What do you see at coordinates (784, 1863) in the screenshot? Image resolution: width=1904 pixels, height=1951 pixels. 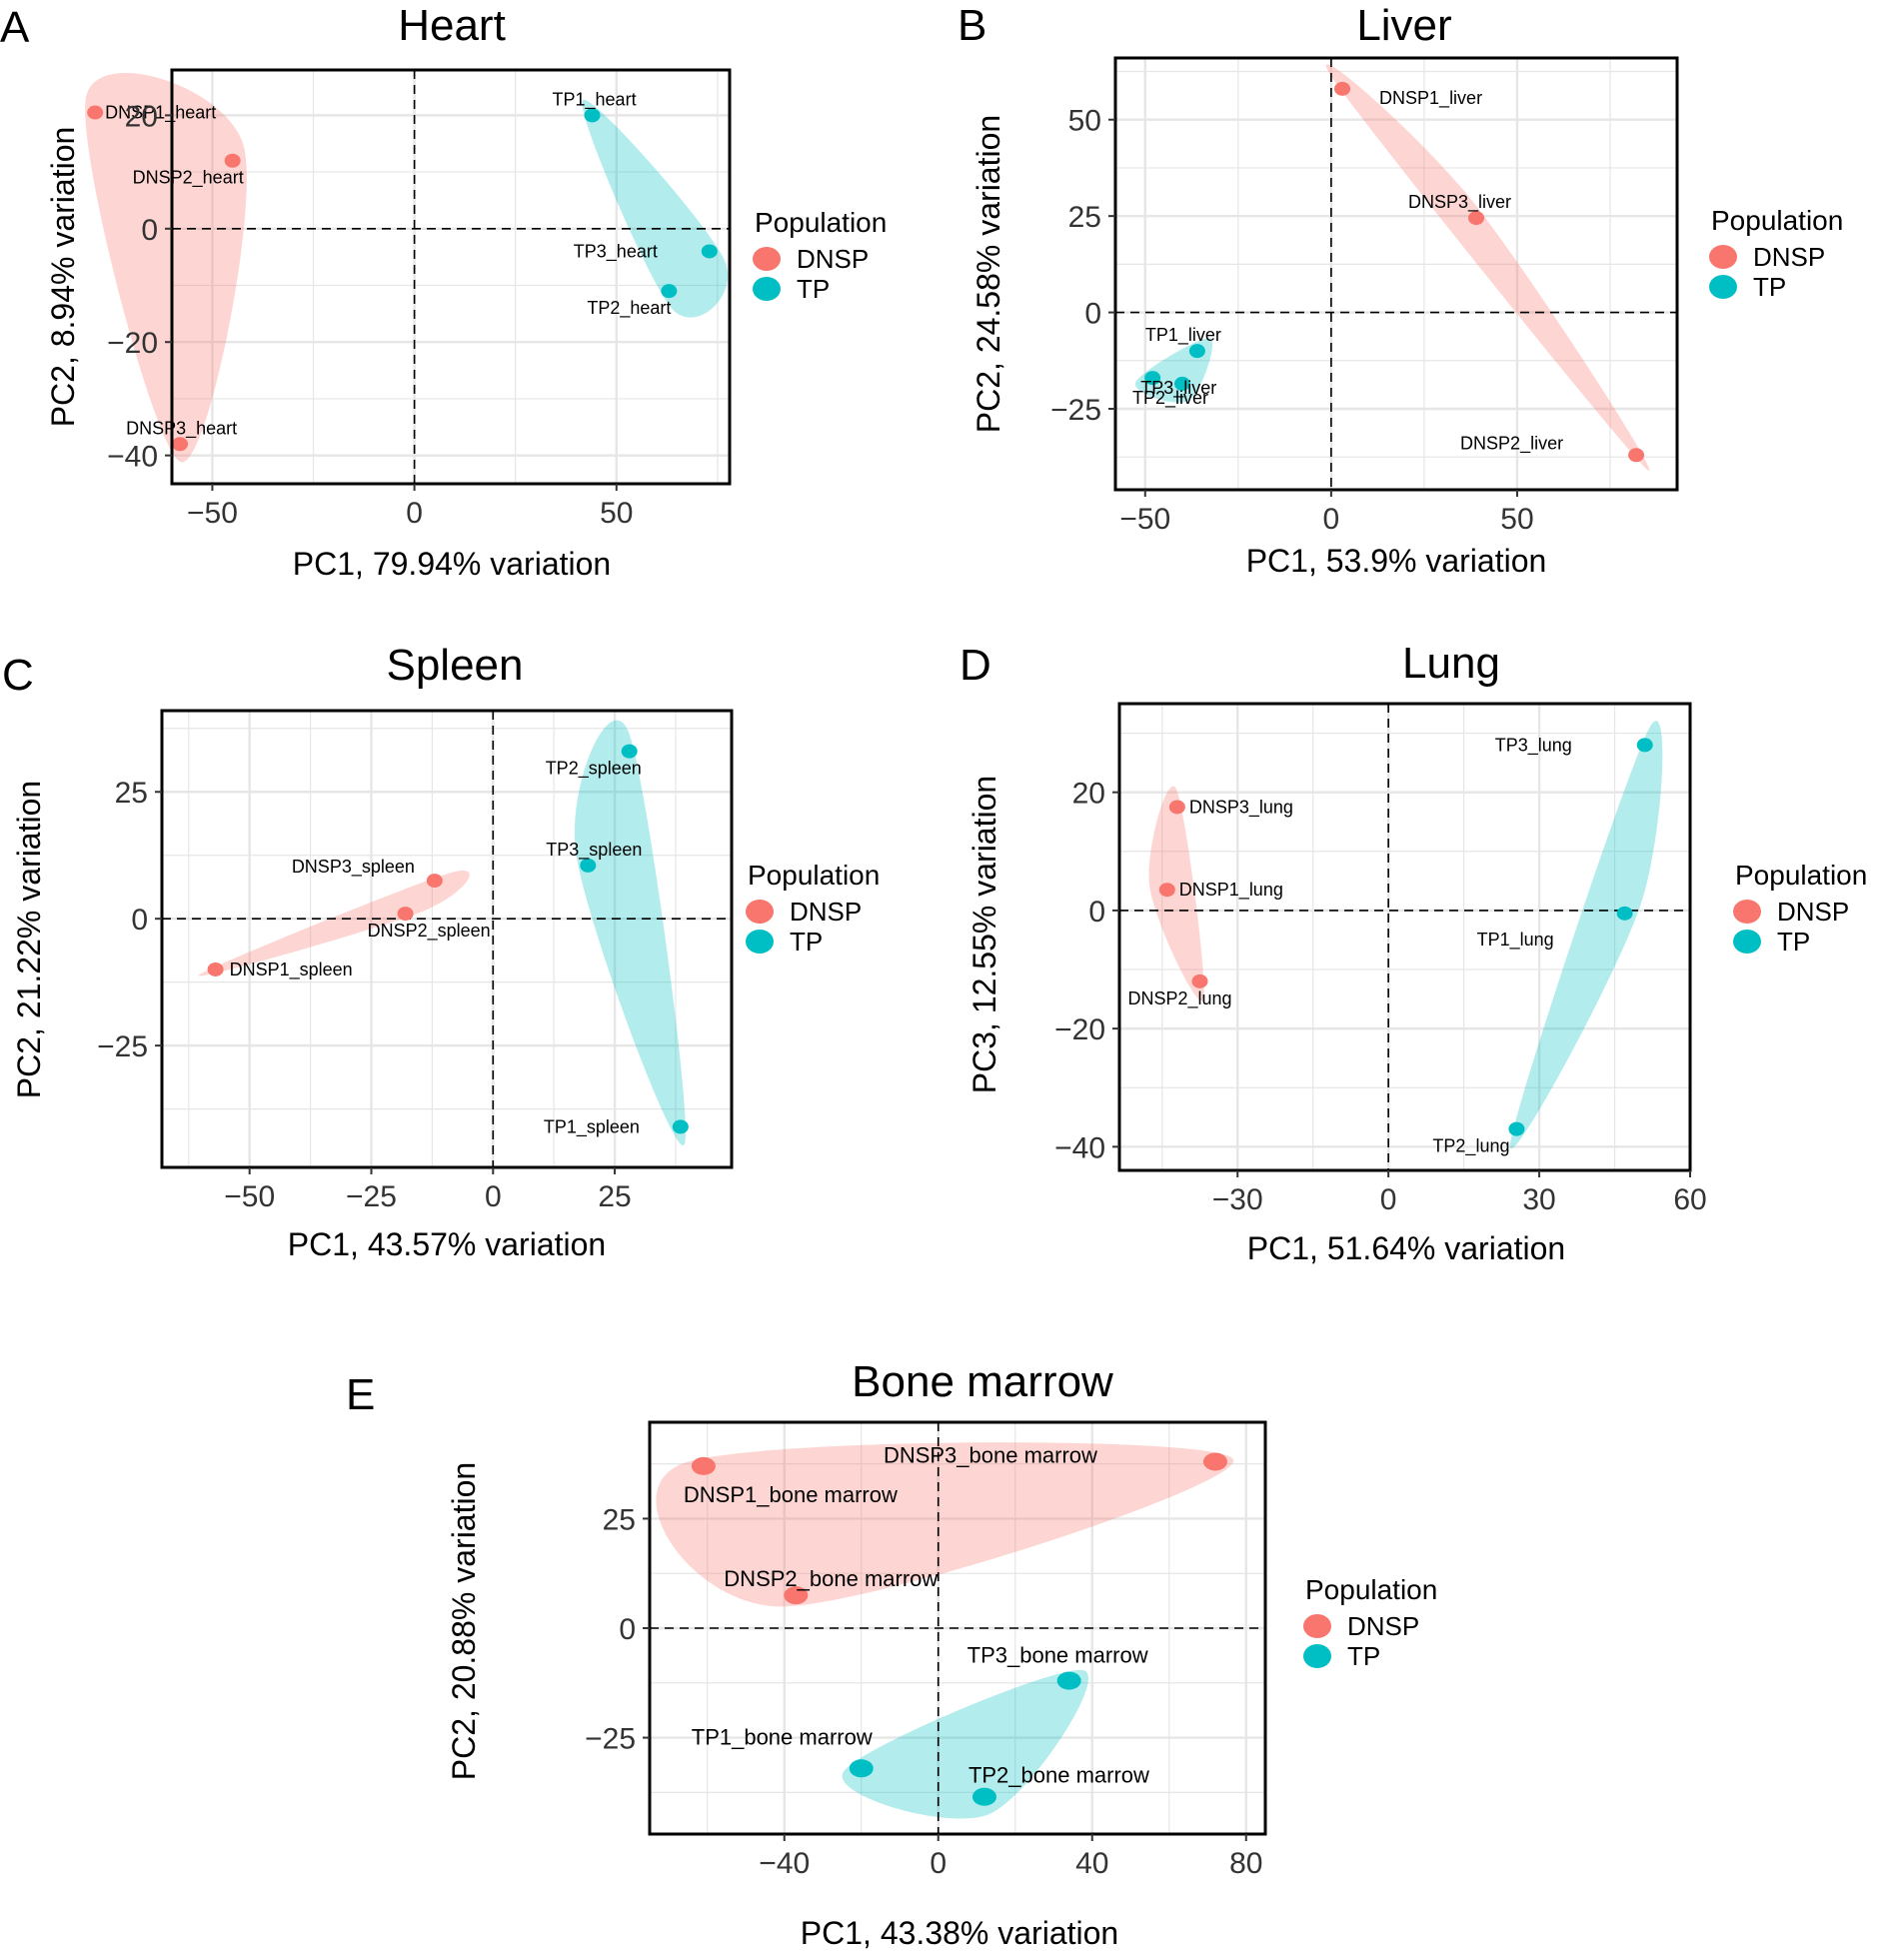 I see `x-tick-label: −40` at bounding box center [784, 1863].